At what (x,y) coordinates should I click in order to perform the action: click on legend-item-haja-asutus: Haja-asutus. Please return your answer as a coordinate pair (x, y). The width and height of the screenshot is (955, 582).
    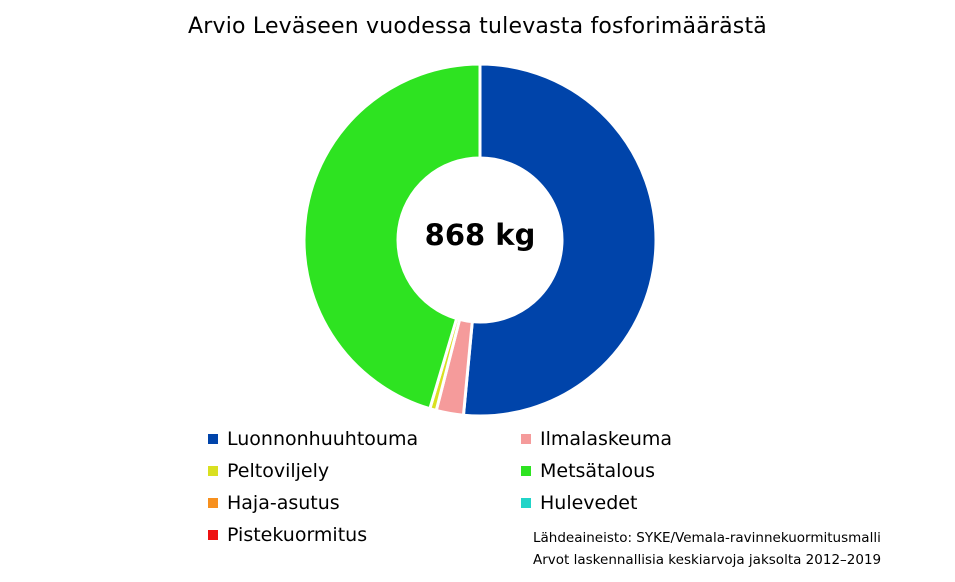
    Looking at the image, I should click on (274, 503).